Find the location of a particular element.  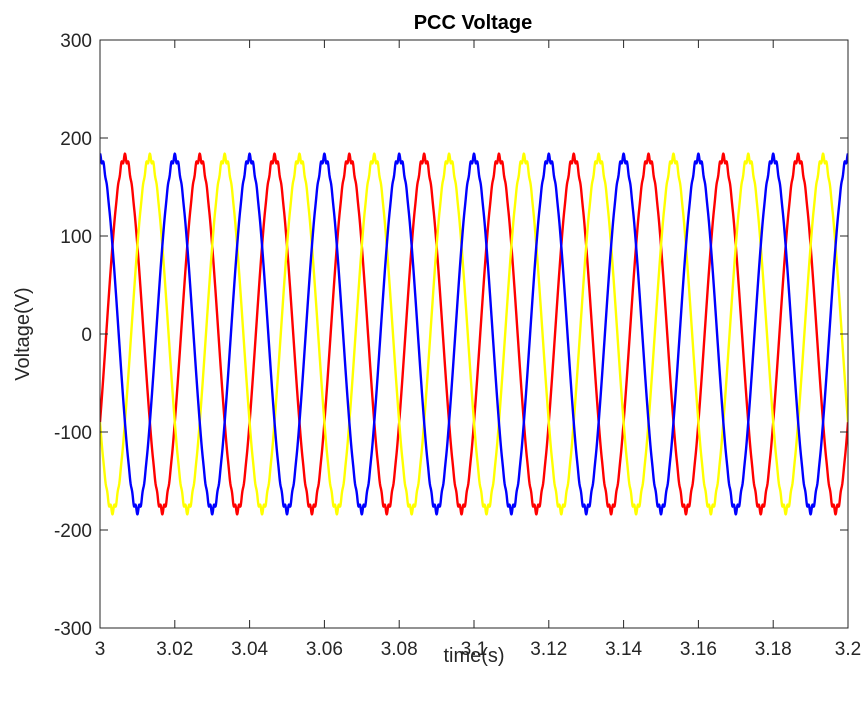

x-tick-label: 3.16 is located at coordinates (698, 649).